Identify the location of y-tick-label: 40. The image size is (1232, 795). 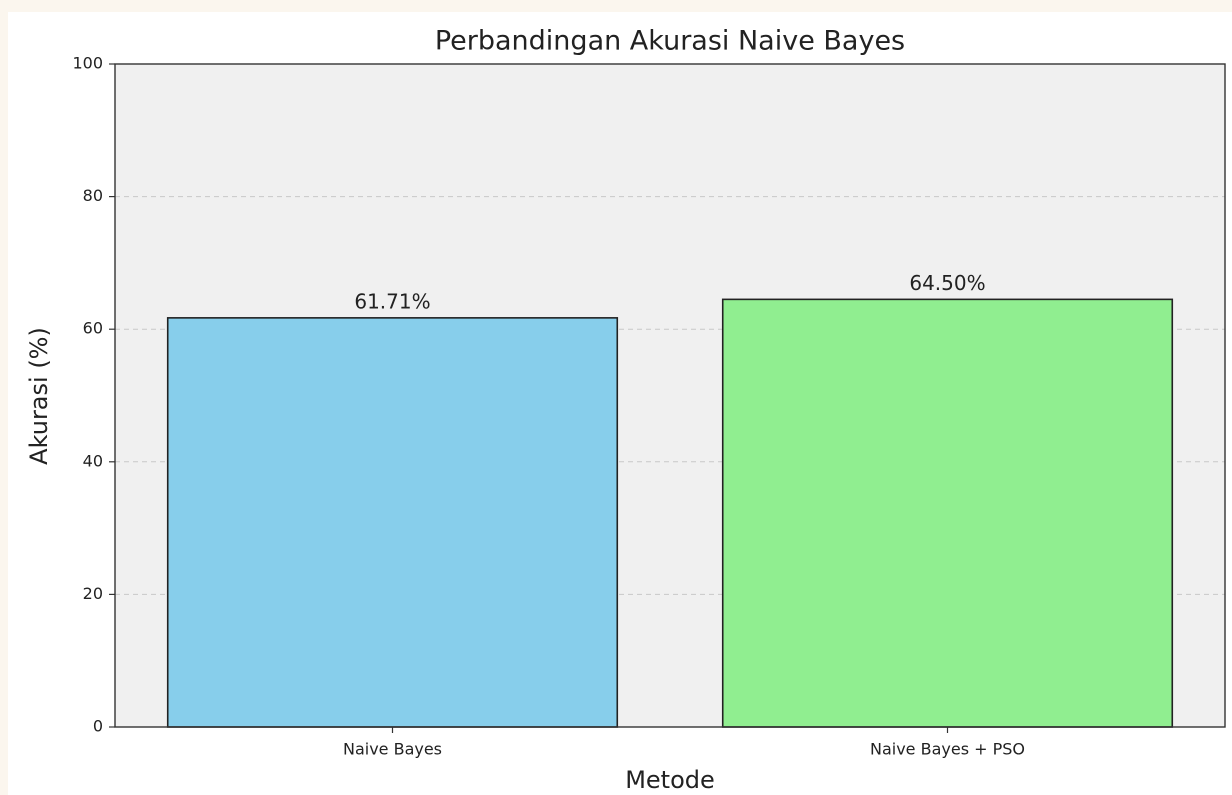
(93, 460).